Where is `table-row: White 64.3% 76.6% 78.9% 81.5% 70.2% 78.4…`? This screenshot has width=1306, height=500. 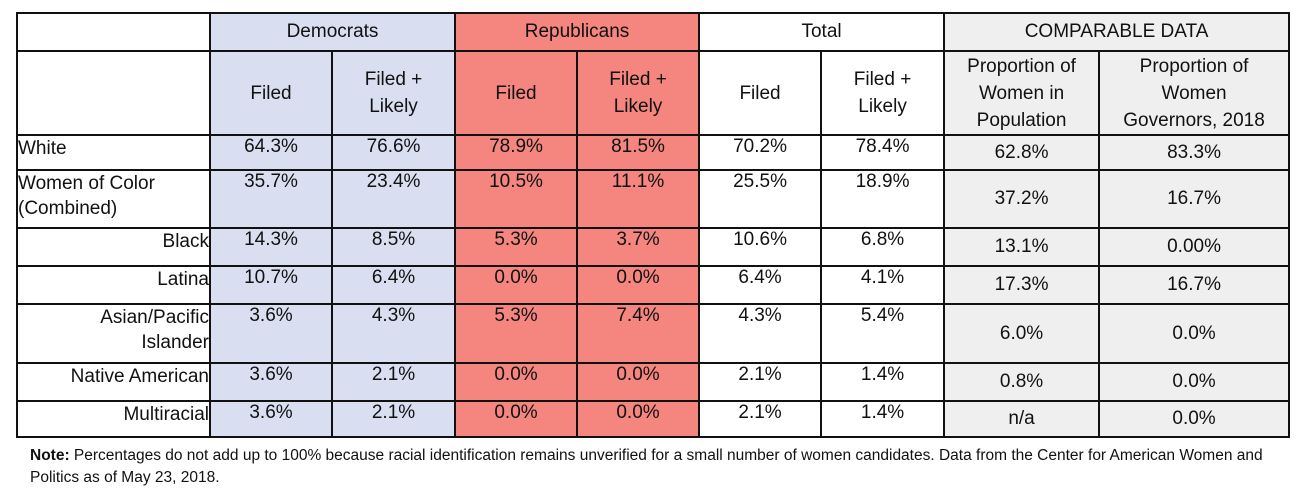
table-row: White 64.3% 76.6% 78.9% 81.5% 70.2% 78.4… is located at coordinates (653, 152).